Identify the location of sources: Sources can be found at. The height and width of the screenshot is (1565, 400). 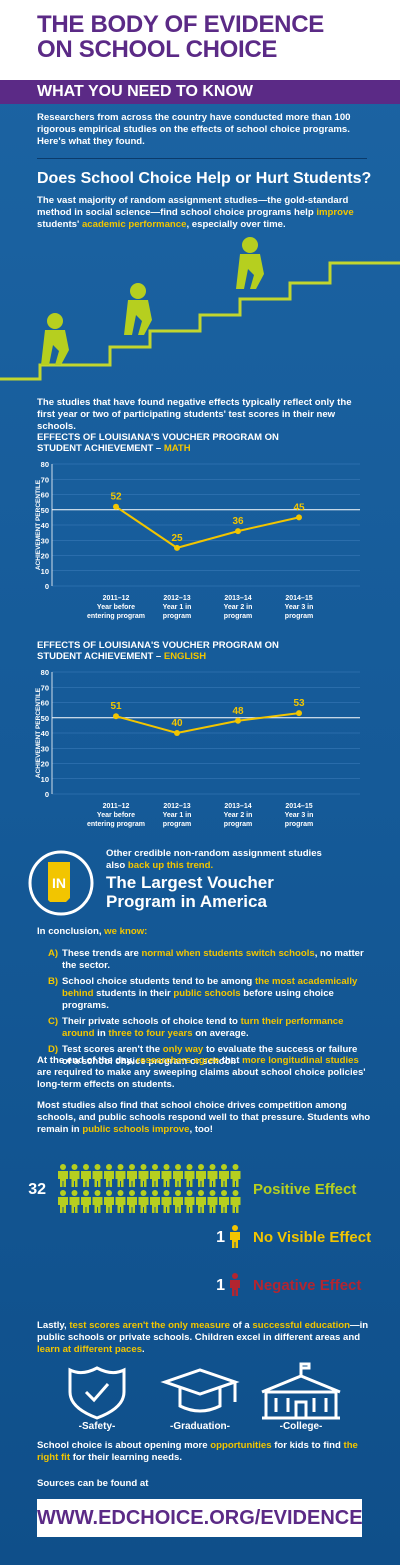
(93, 1483).